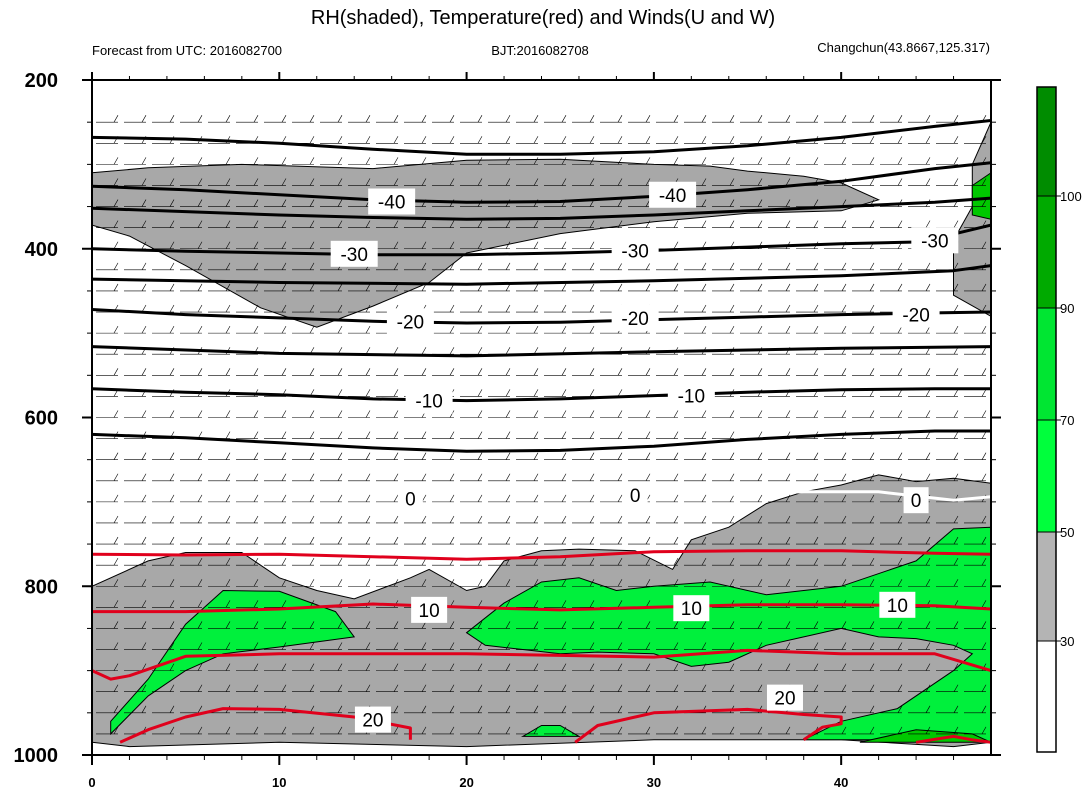  Describe the element at coordinates (391, 203) in the screenshot. I see `contour-label-cold: -40` at that location.